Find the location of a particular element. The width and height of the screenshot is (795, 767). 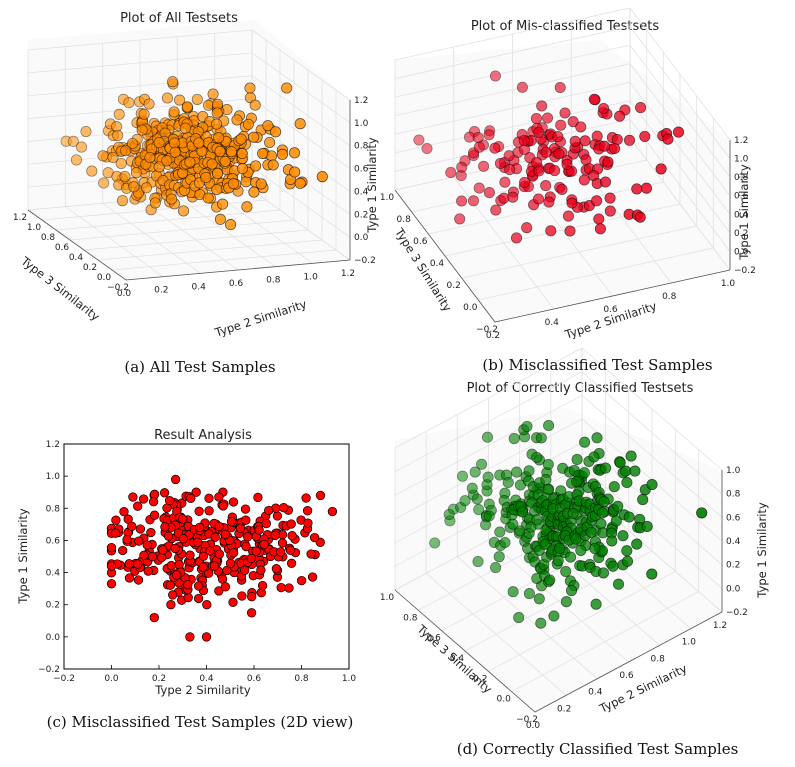

caption-a: (a) All Test Samples is located at coordinates (200, 367).